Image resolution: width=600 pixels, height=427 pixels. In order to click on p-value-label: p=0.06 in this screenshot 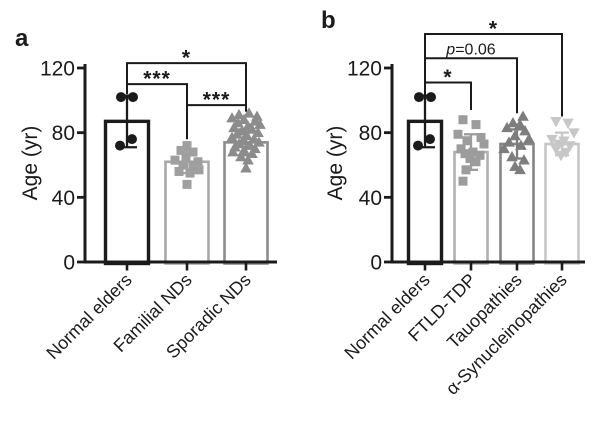, I will do `click(470, 49)`.